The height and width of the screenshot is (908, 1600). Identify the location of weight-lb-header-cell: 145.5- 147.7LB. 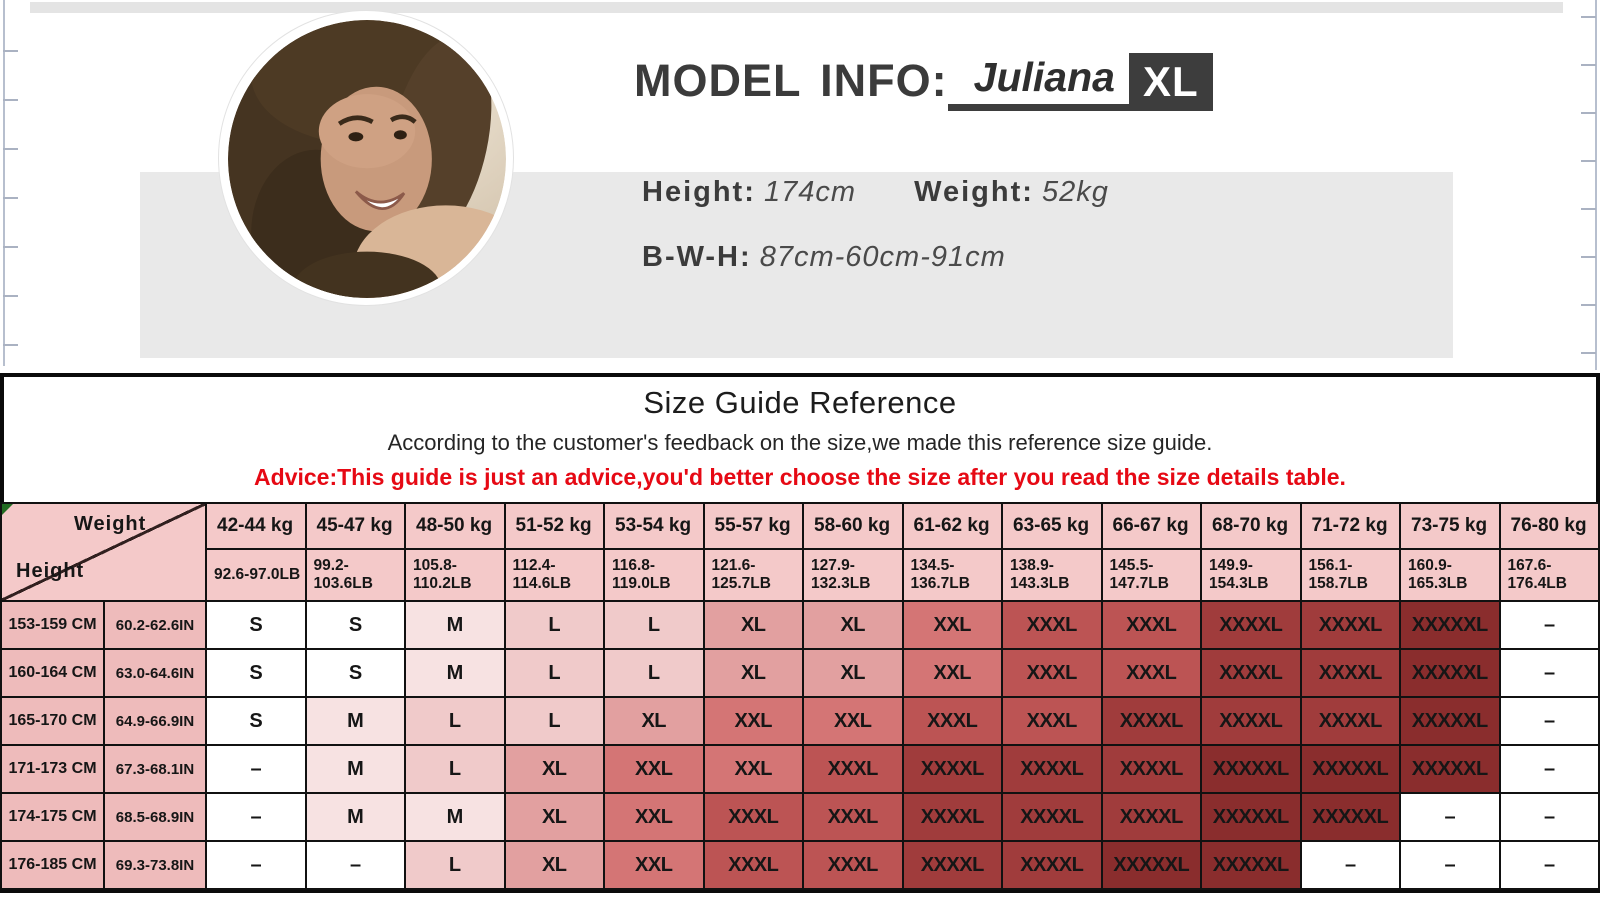
(1151, 575).